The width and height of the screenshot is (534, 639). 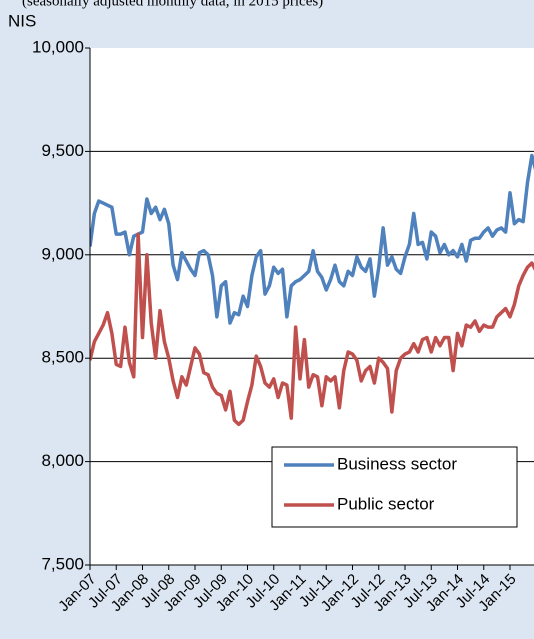 What do you see at coordinates (58, 46) in the screenshot?
I see `y-tick-label: 10,000` at bounding box center [58, 46].